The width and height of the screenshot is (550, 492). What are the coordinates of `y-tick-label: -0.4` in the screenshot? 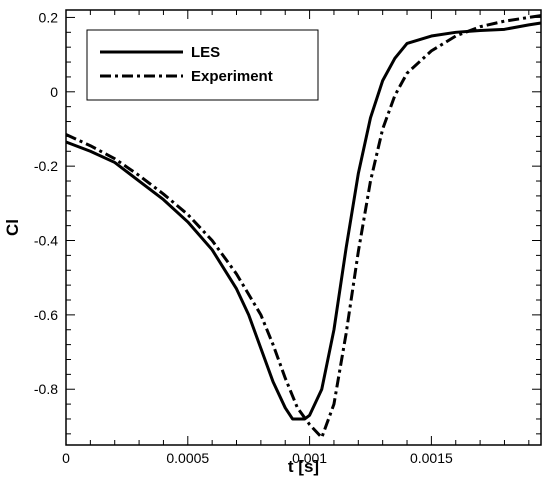 It's located at (46, 241).